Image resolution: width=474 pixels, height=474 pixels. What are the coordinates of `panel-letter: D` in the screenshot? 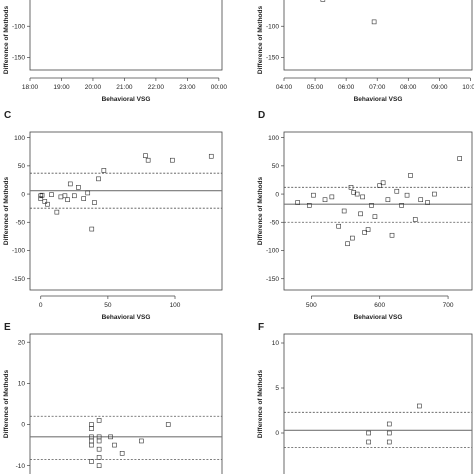 It's located at (261, 115).